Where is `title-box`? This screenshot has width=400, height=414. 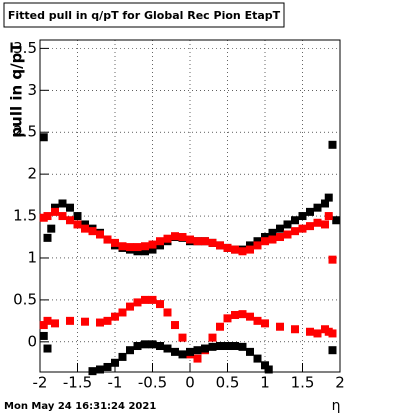
title-box is located at coordinates (144, 15).